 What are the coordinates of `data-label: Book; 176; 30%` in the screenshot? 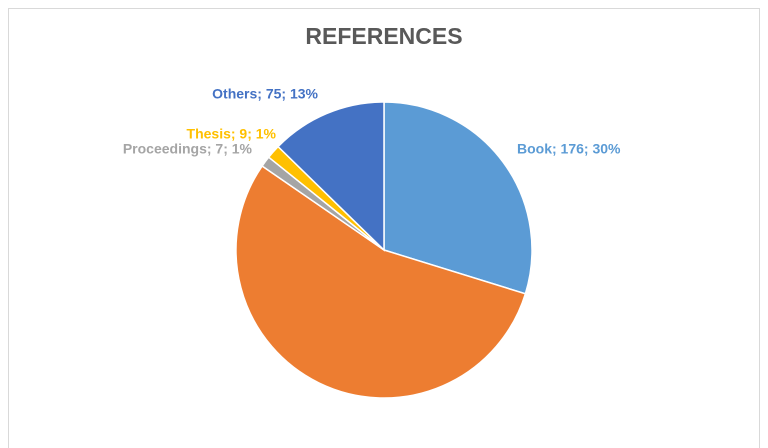 It's located at (569, 149).